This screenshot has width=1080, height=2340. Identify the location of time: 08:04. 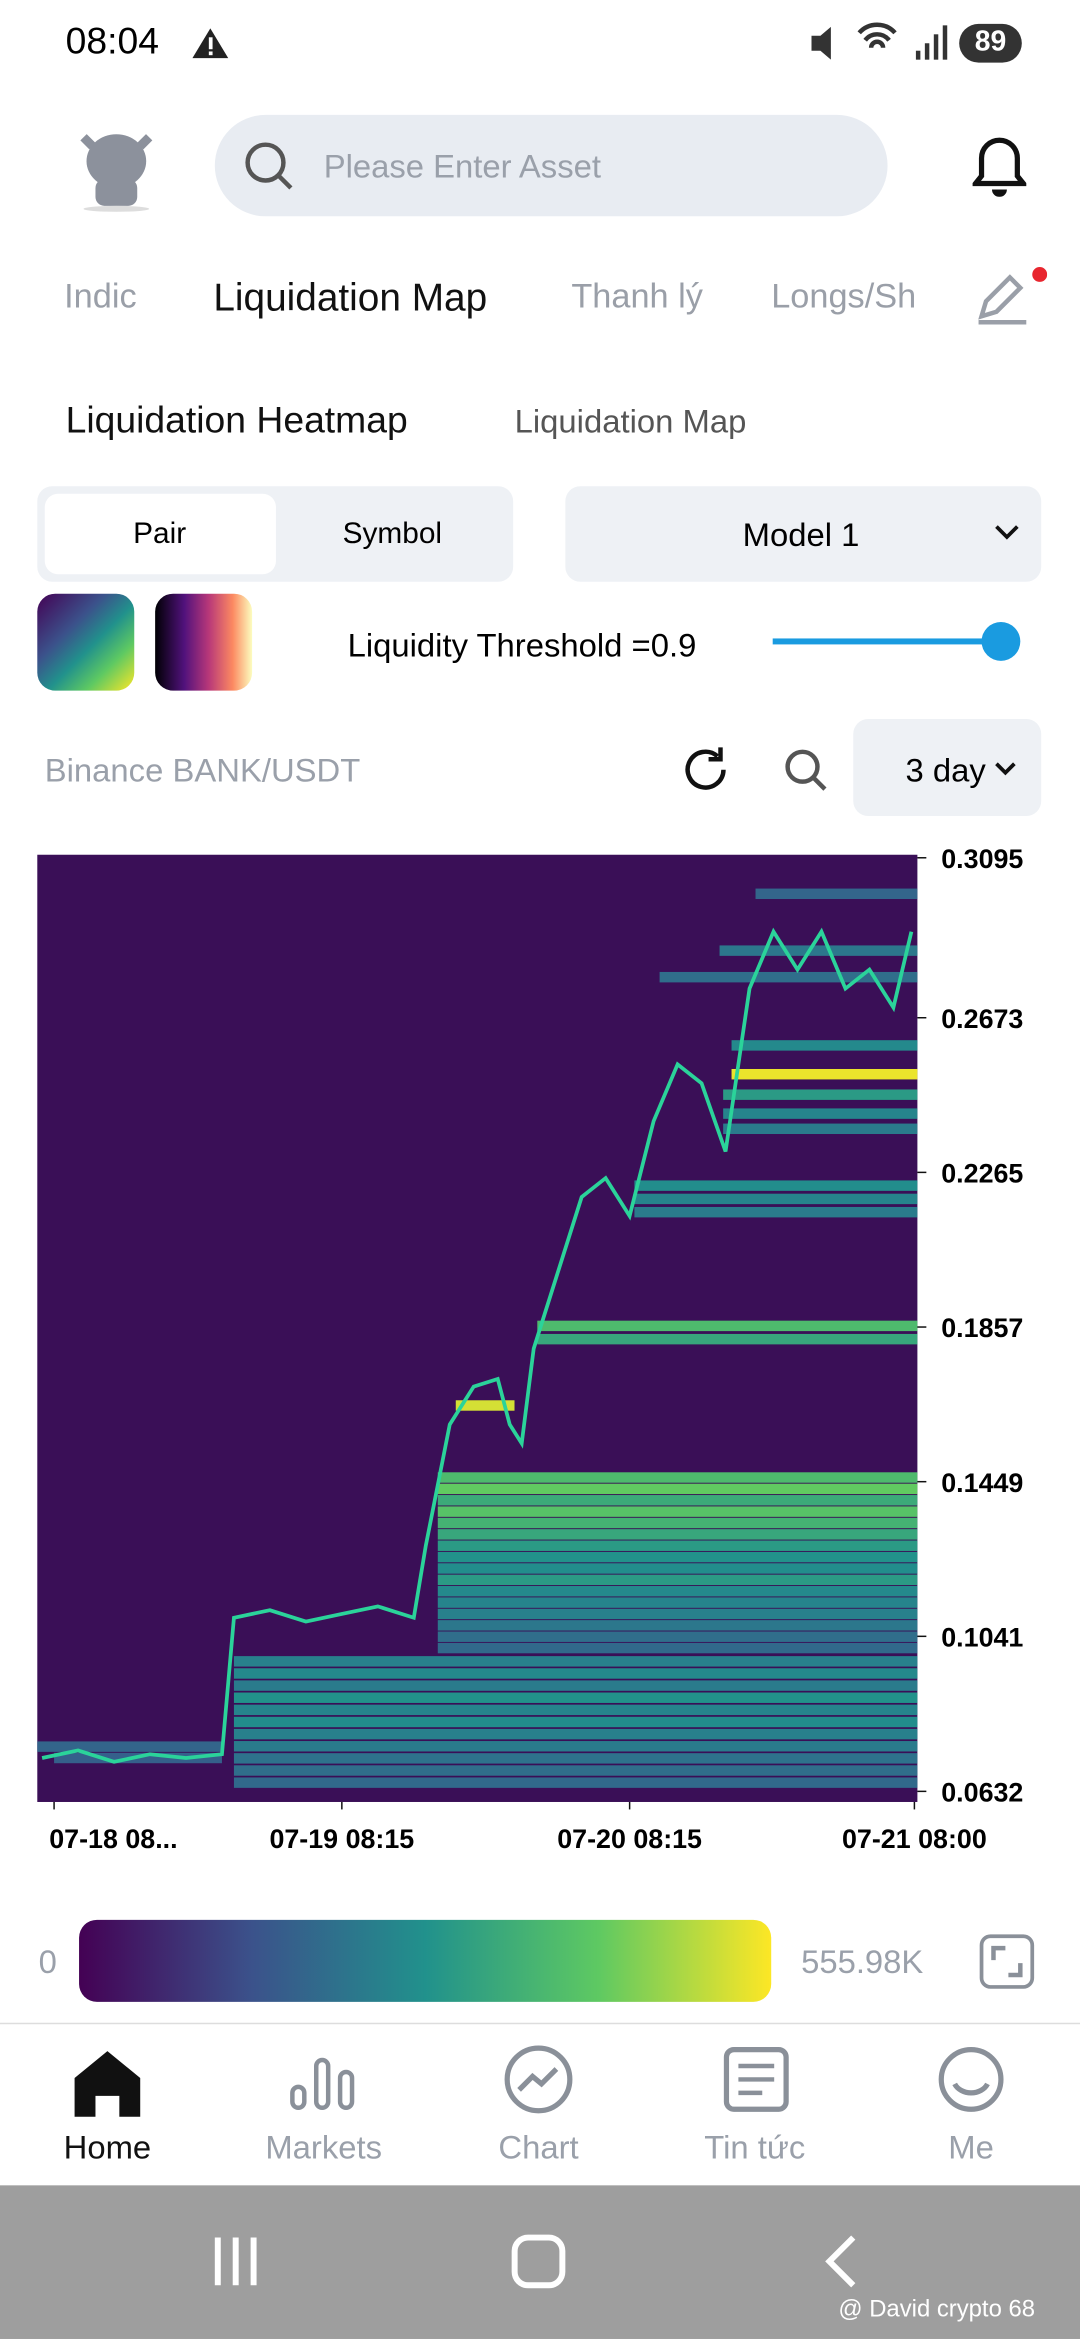
(112, 41).